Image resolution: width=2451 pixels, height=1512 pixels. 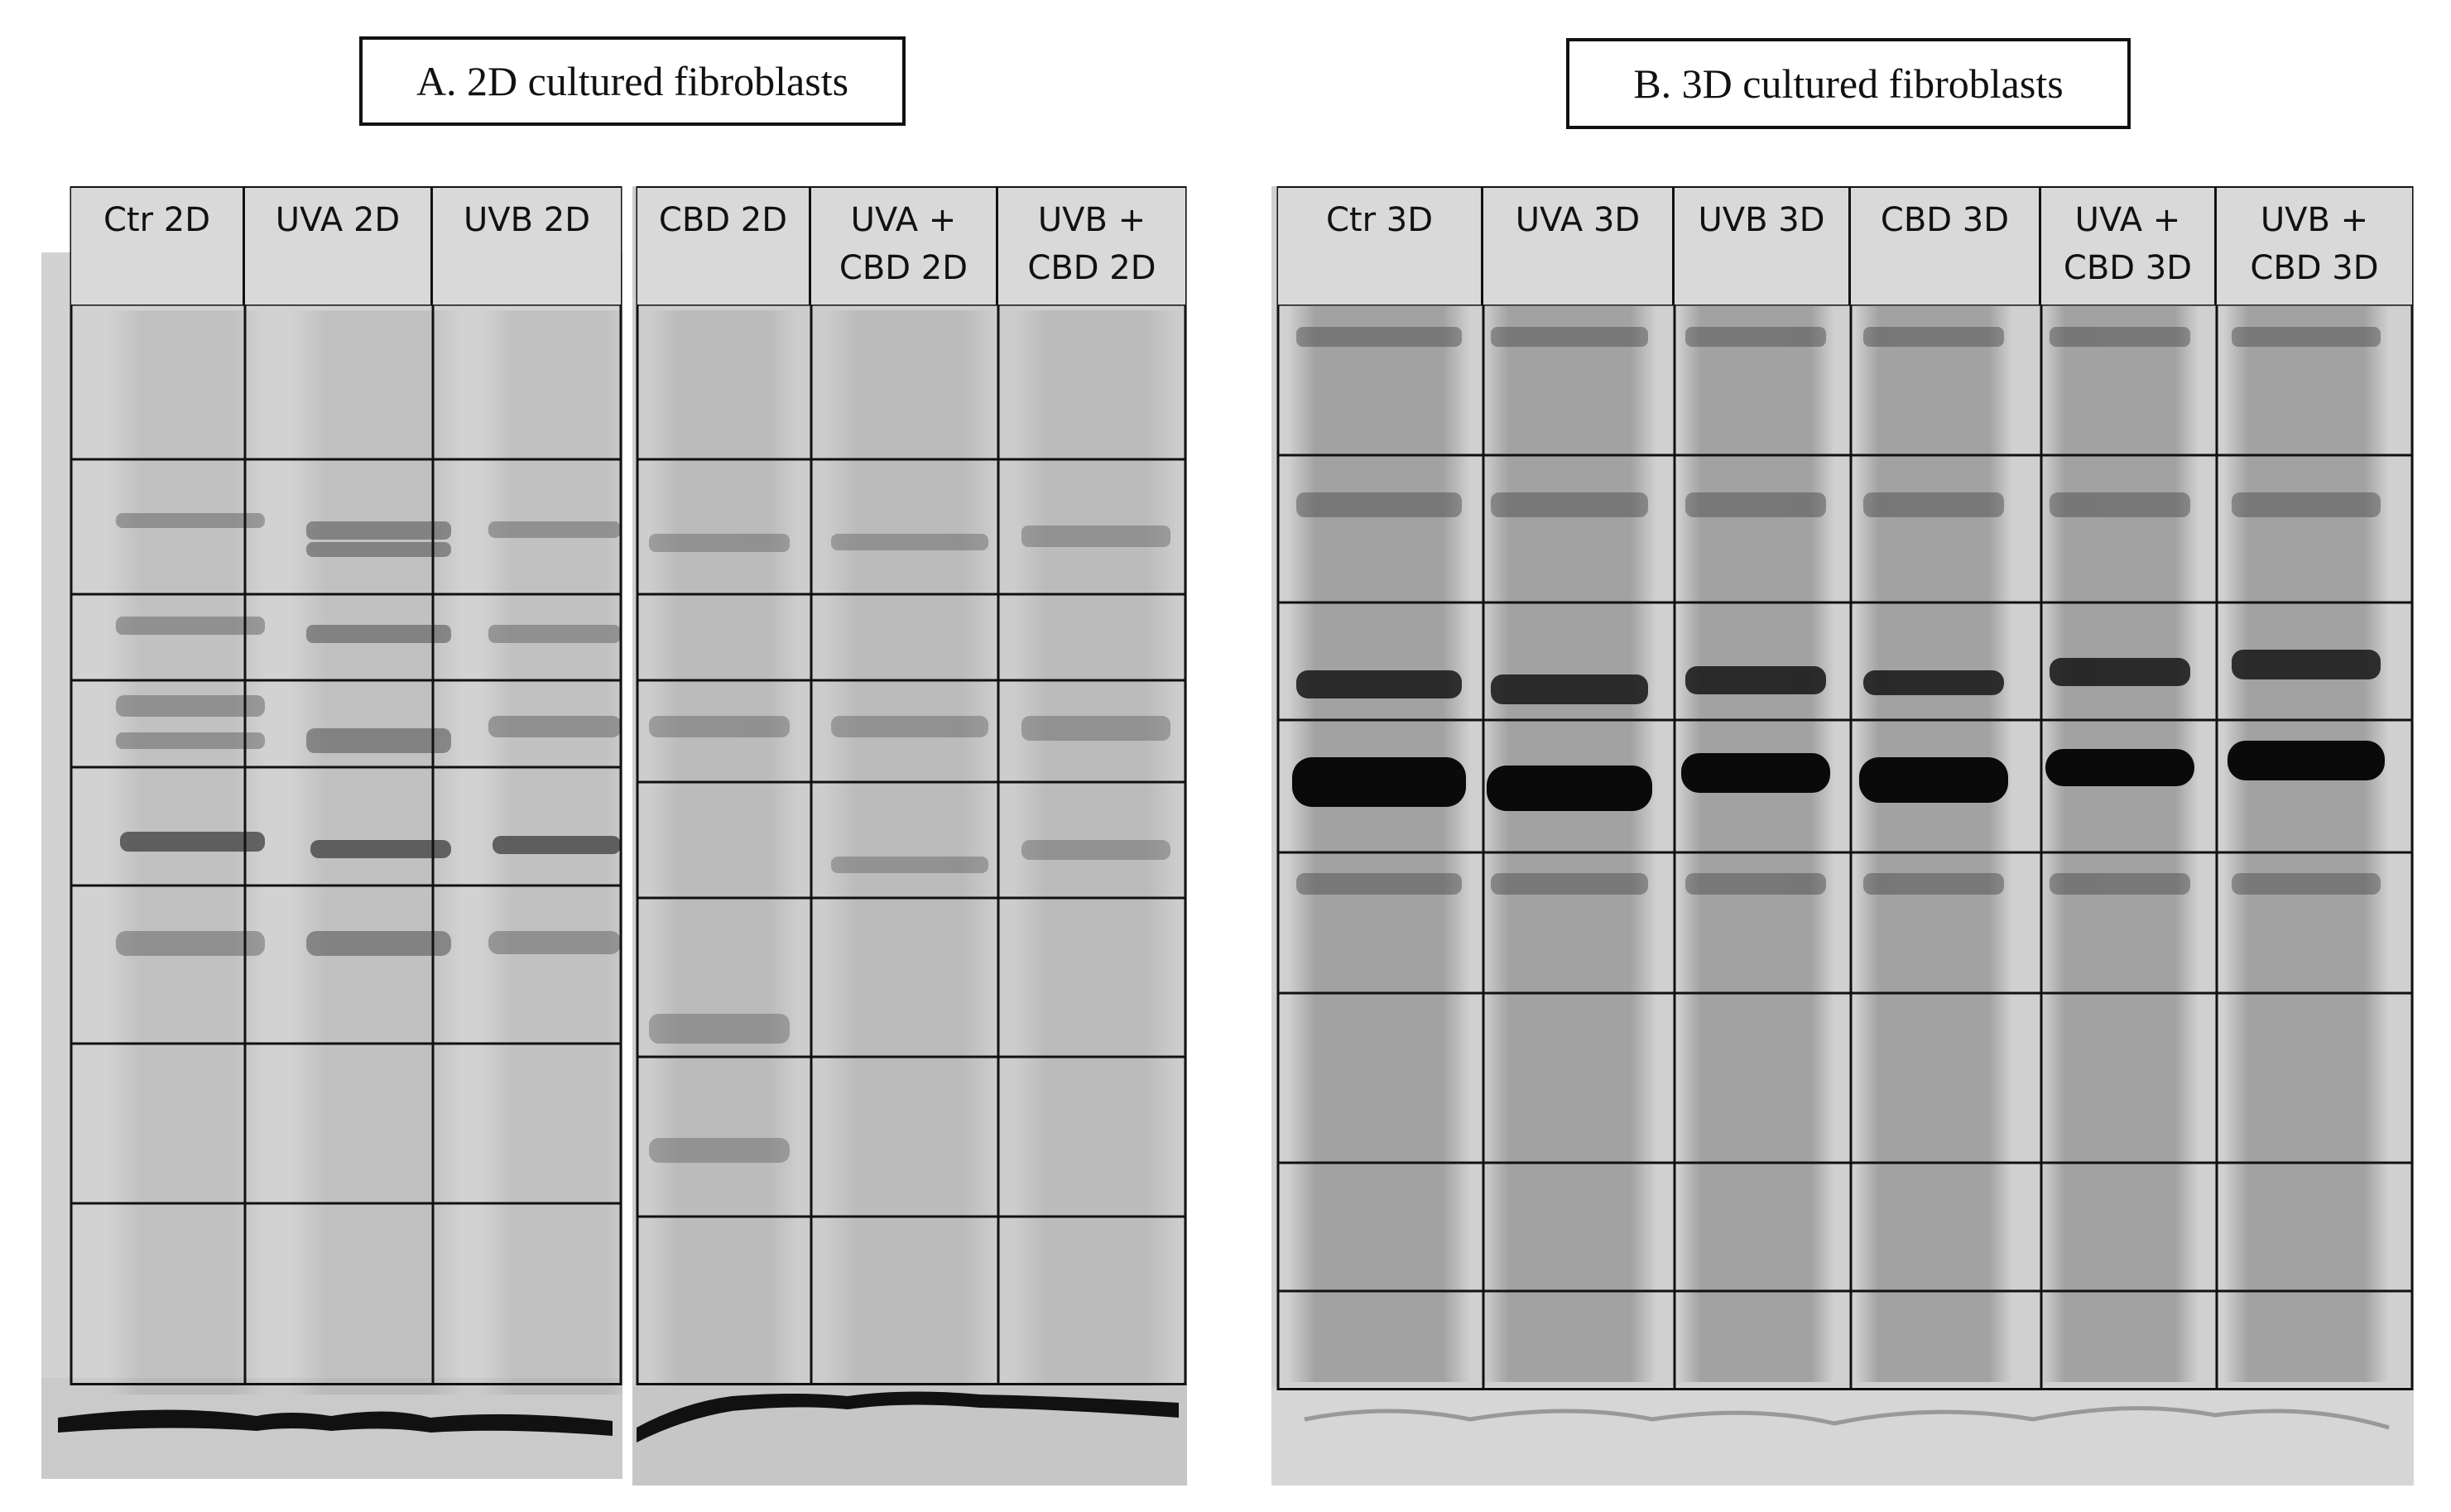 What do you see at coordinates (527, 220) in the screenshot?
I see `lane-label: UVB 2D` at bounding box center [527, 220].